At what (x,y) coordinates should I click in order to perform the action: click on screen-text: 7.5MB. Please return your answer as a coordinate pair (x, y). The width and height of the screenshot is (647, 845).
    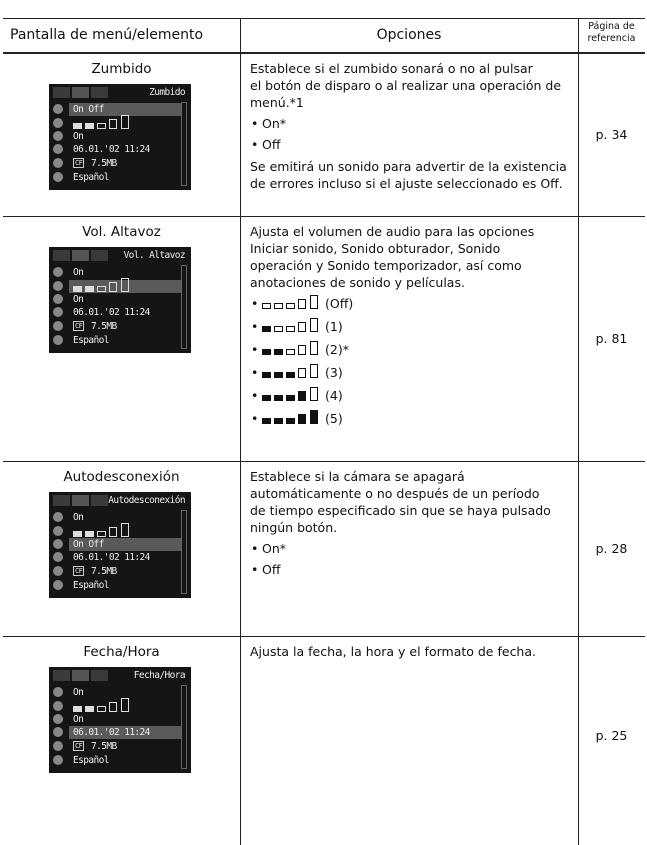
    Looking at the image, I should click on (104, 163).